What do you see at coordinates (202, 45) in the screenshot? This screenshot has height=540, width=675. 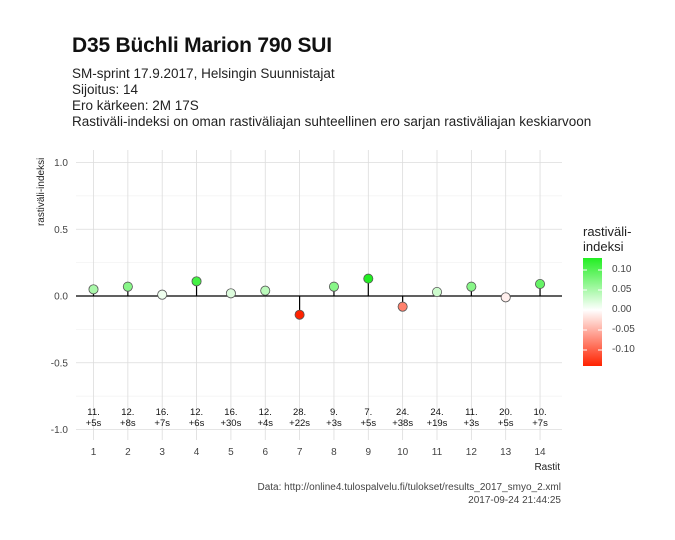 I see `chart-title: D35 Büchli Marion 790 SUI` at bounding box center [202, 45].